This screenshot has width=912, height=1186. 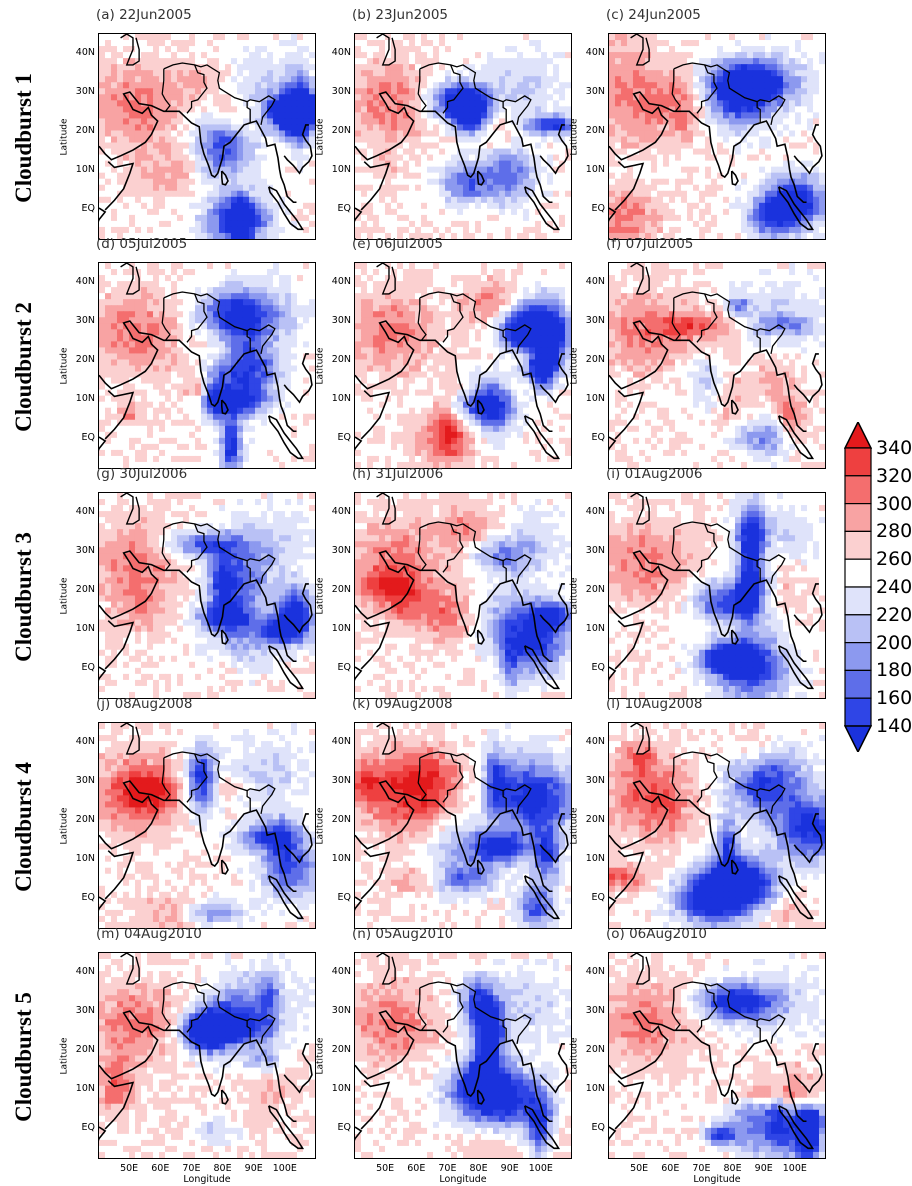 I want to click on colorbar-min-triangle, so click(x=858, y=738).